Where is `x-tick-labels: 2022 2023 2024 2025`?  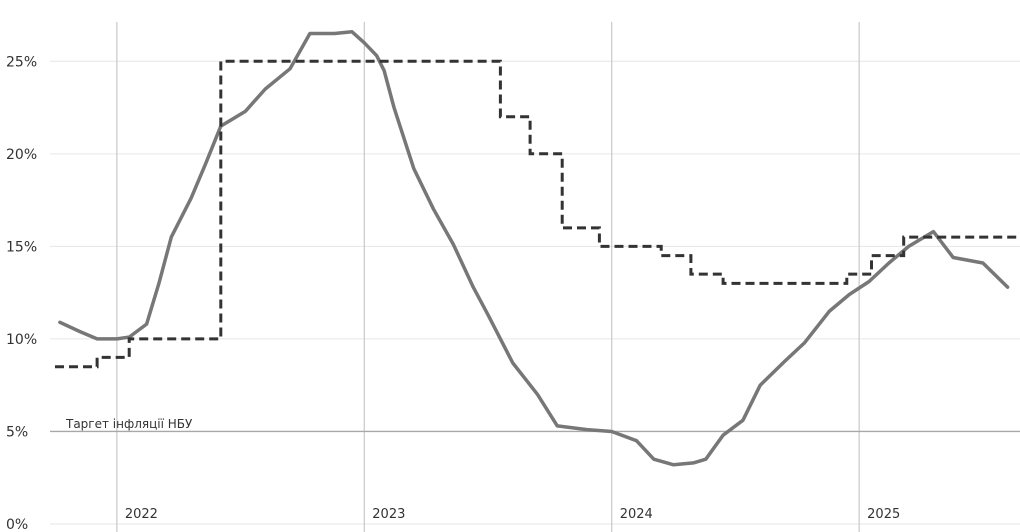
x-tick-labels: 2022 2023 2024 2025 is located at coordinates (512, 514).